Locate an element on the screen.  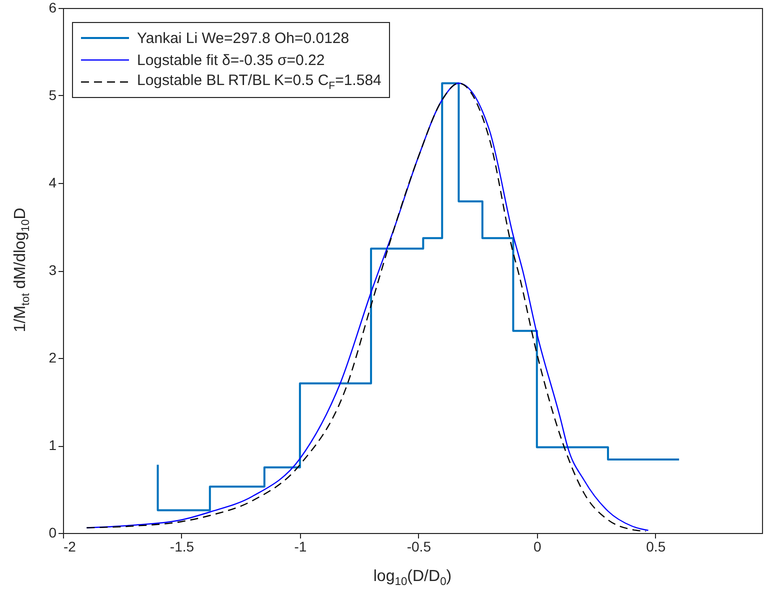
x-tick-label: -1 is located at coordinates (300, 546).